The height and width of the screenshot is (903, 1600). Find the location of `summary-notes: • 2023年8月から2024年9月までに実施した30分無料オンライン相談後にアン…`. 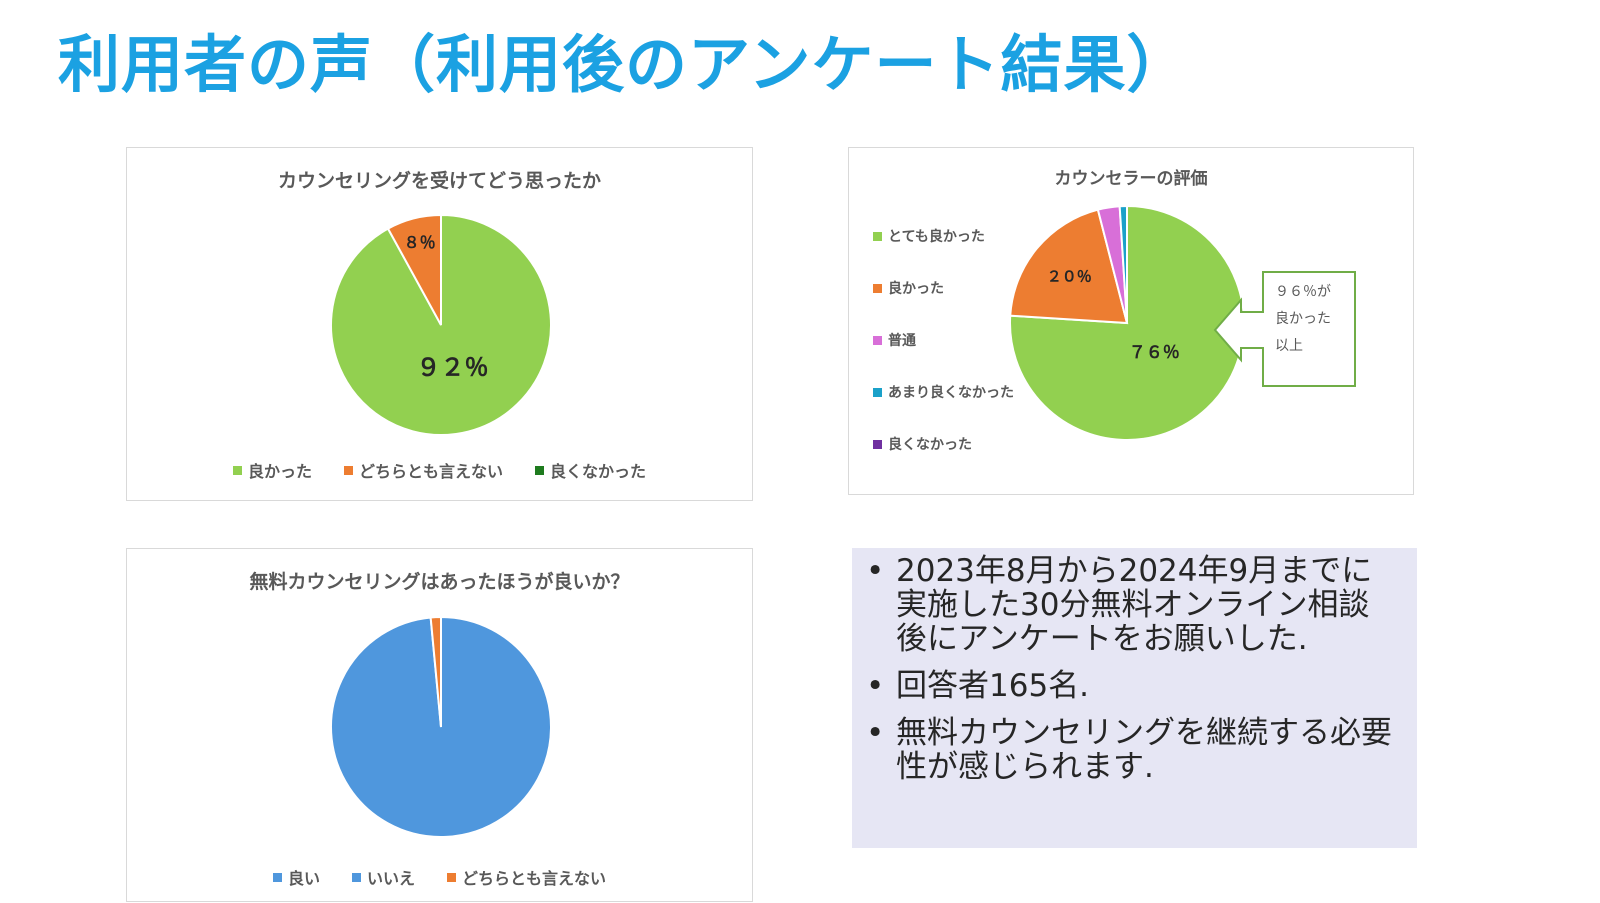

summary-notes: • 2023年8月から2024年9月までに実施した30分無料オンライン相談後にアン… is located at coordinates (1134, 698).